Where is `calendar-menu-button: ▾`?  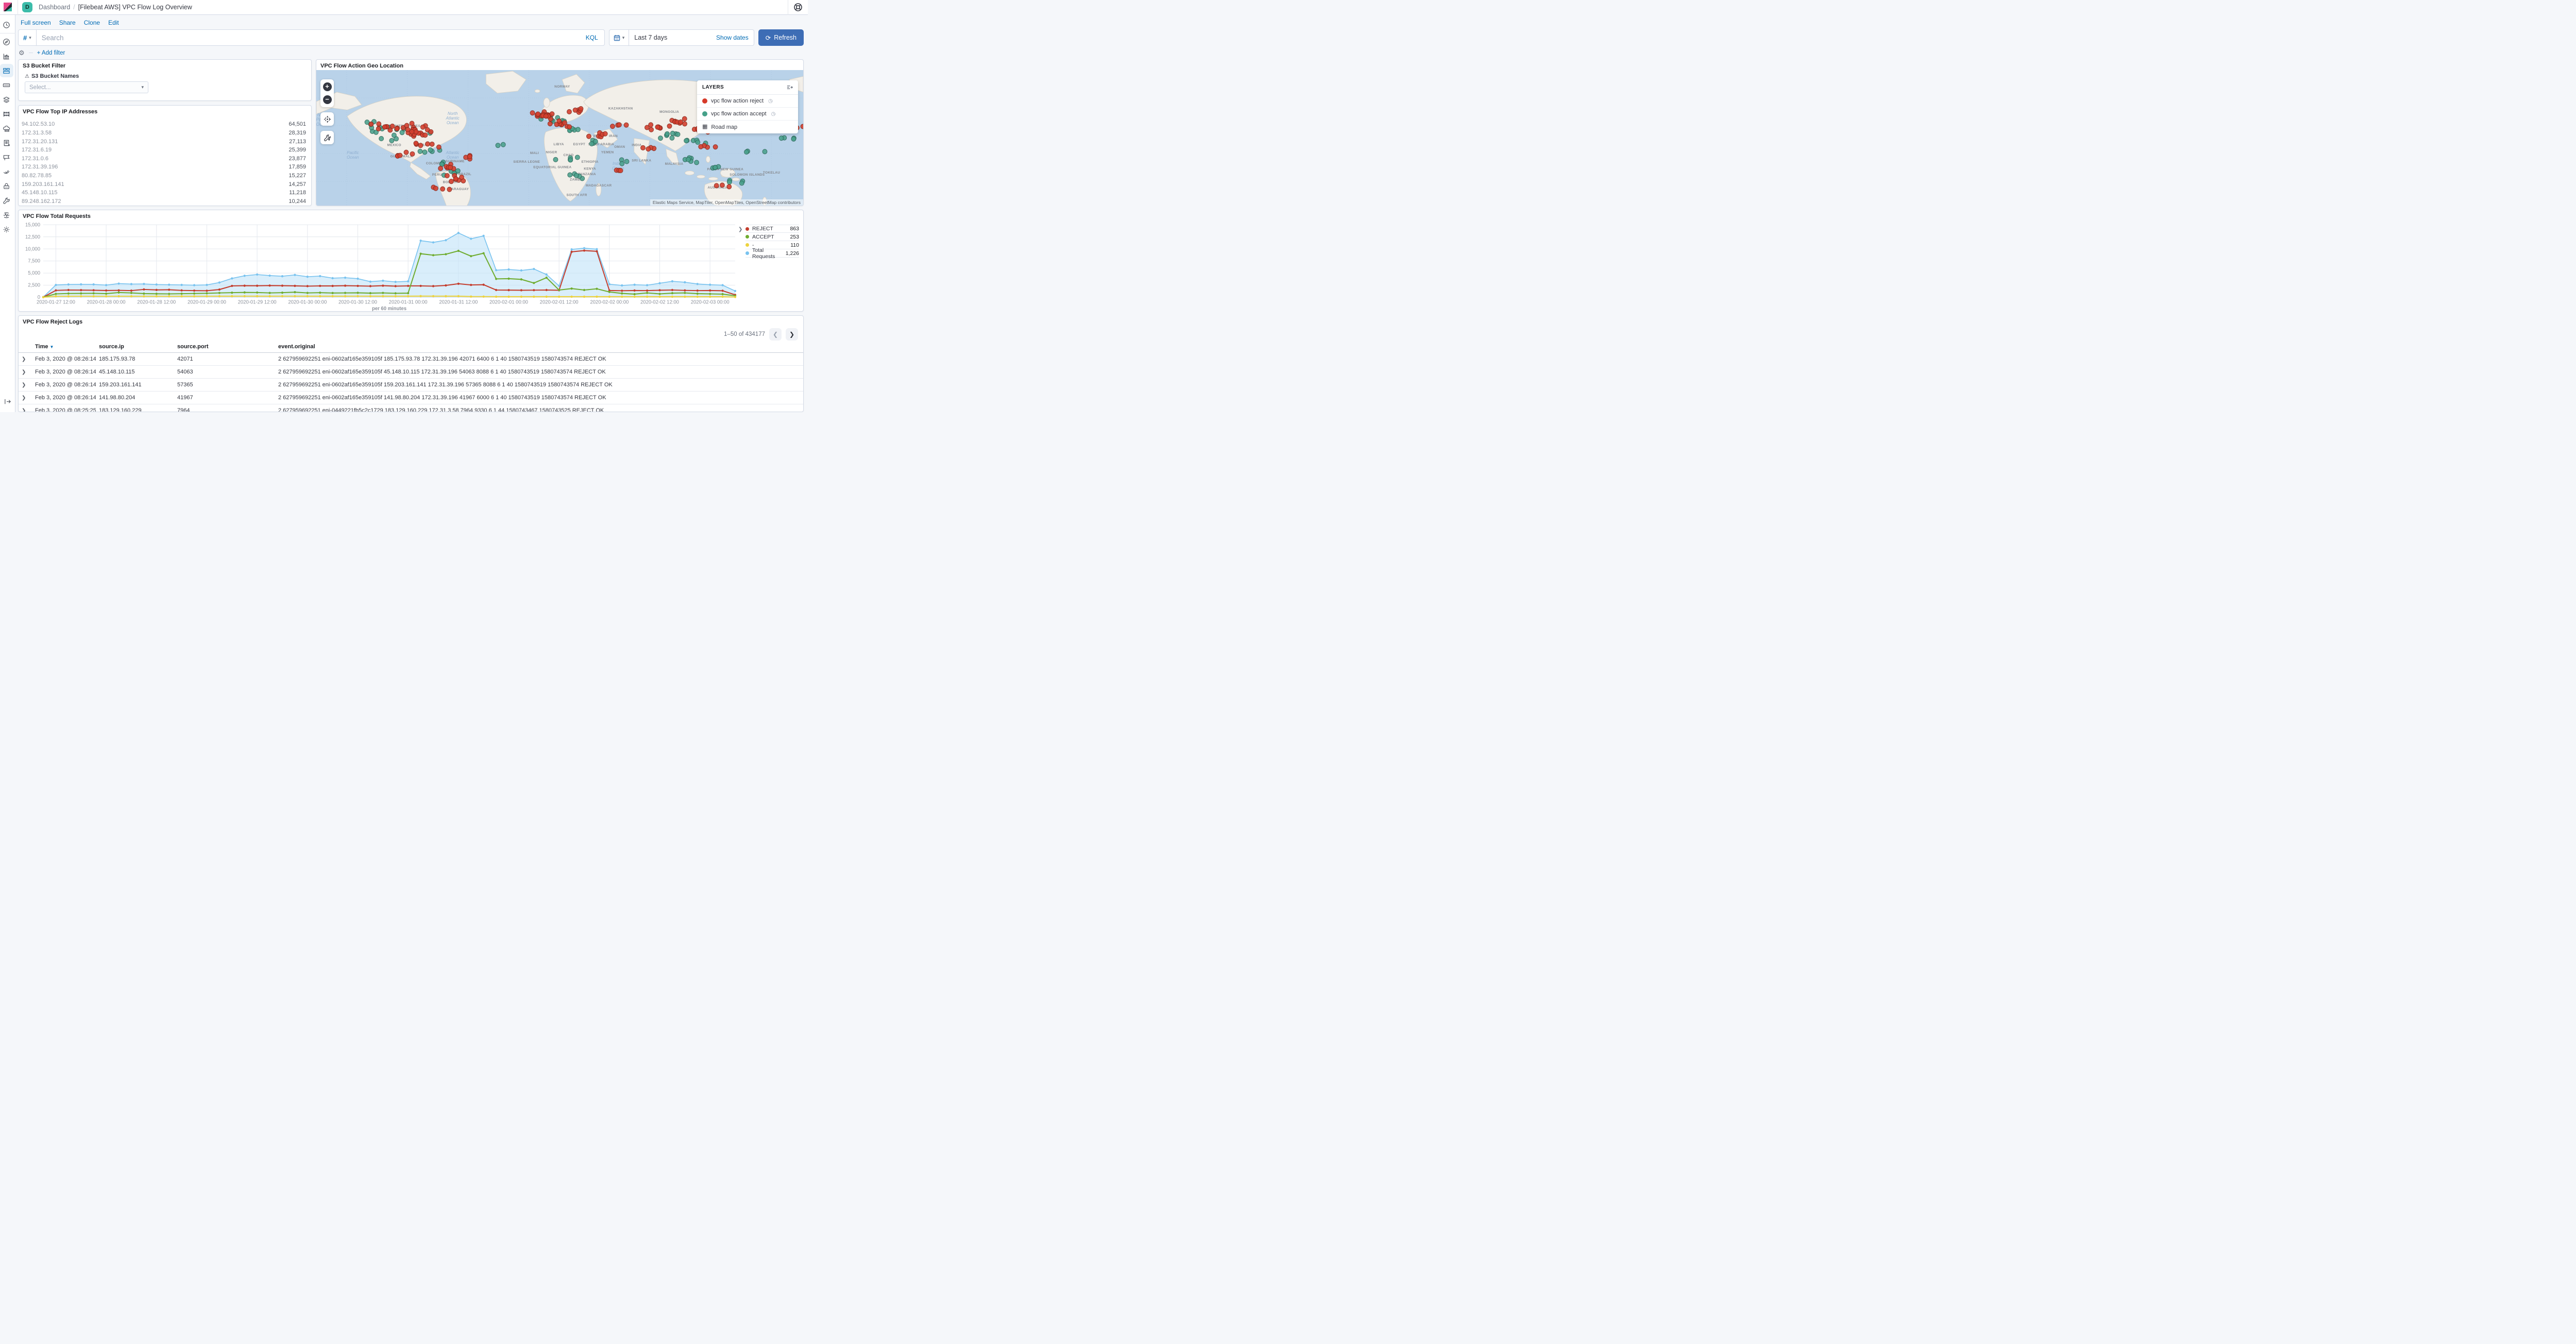 calendar-menu-button: ▾ is located at coordinates (619, 37).